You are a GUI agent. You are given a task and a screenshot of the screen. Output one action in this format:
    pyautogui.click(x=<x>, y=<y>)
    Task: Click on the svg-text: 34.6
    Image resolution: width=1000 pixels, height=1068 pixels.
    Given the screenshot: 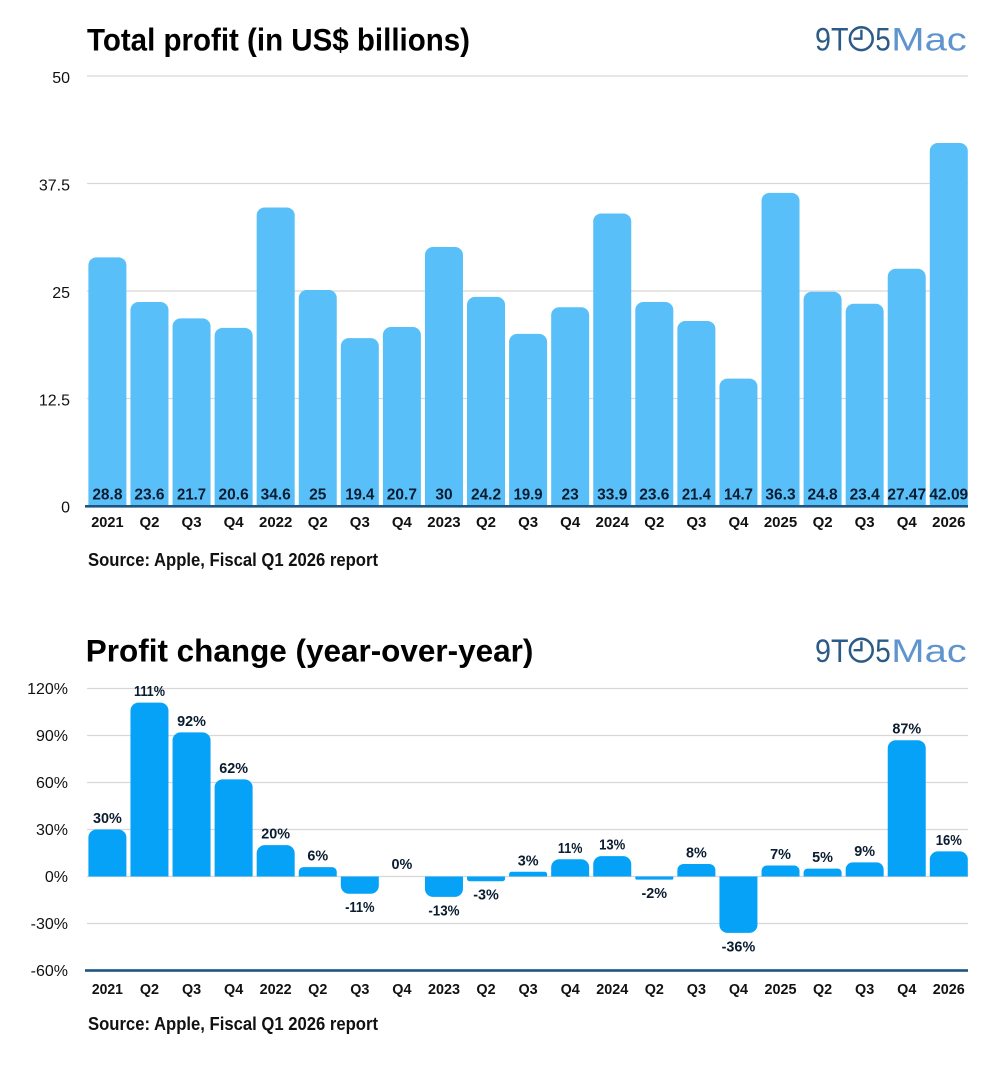 What is the action you would take?
    pyautogui.click(x=276, y=495)
    